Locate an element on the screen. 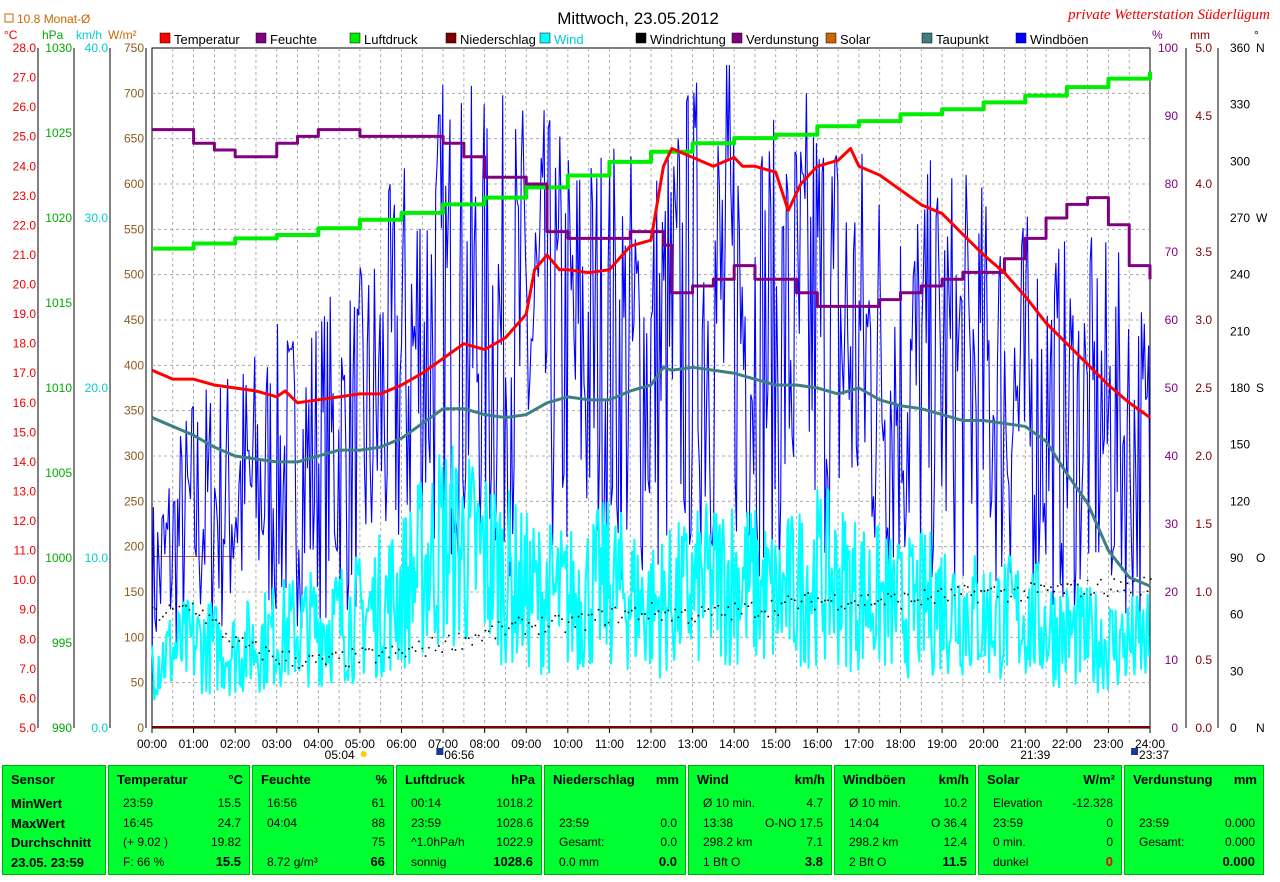 The height and width of the screenshot is (882, 1280). table-header-unit: km/h is located at coordinates (953, 779).